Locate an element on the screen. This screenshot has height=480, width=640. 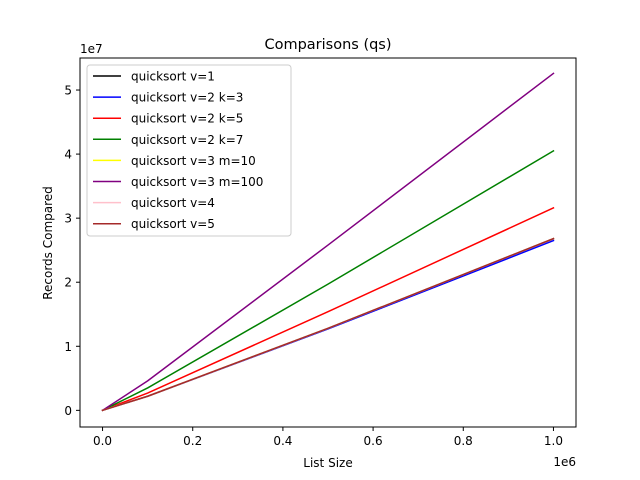
legend-label-6: quicksort v=3 m=100 is located at coordinates (197, 182).